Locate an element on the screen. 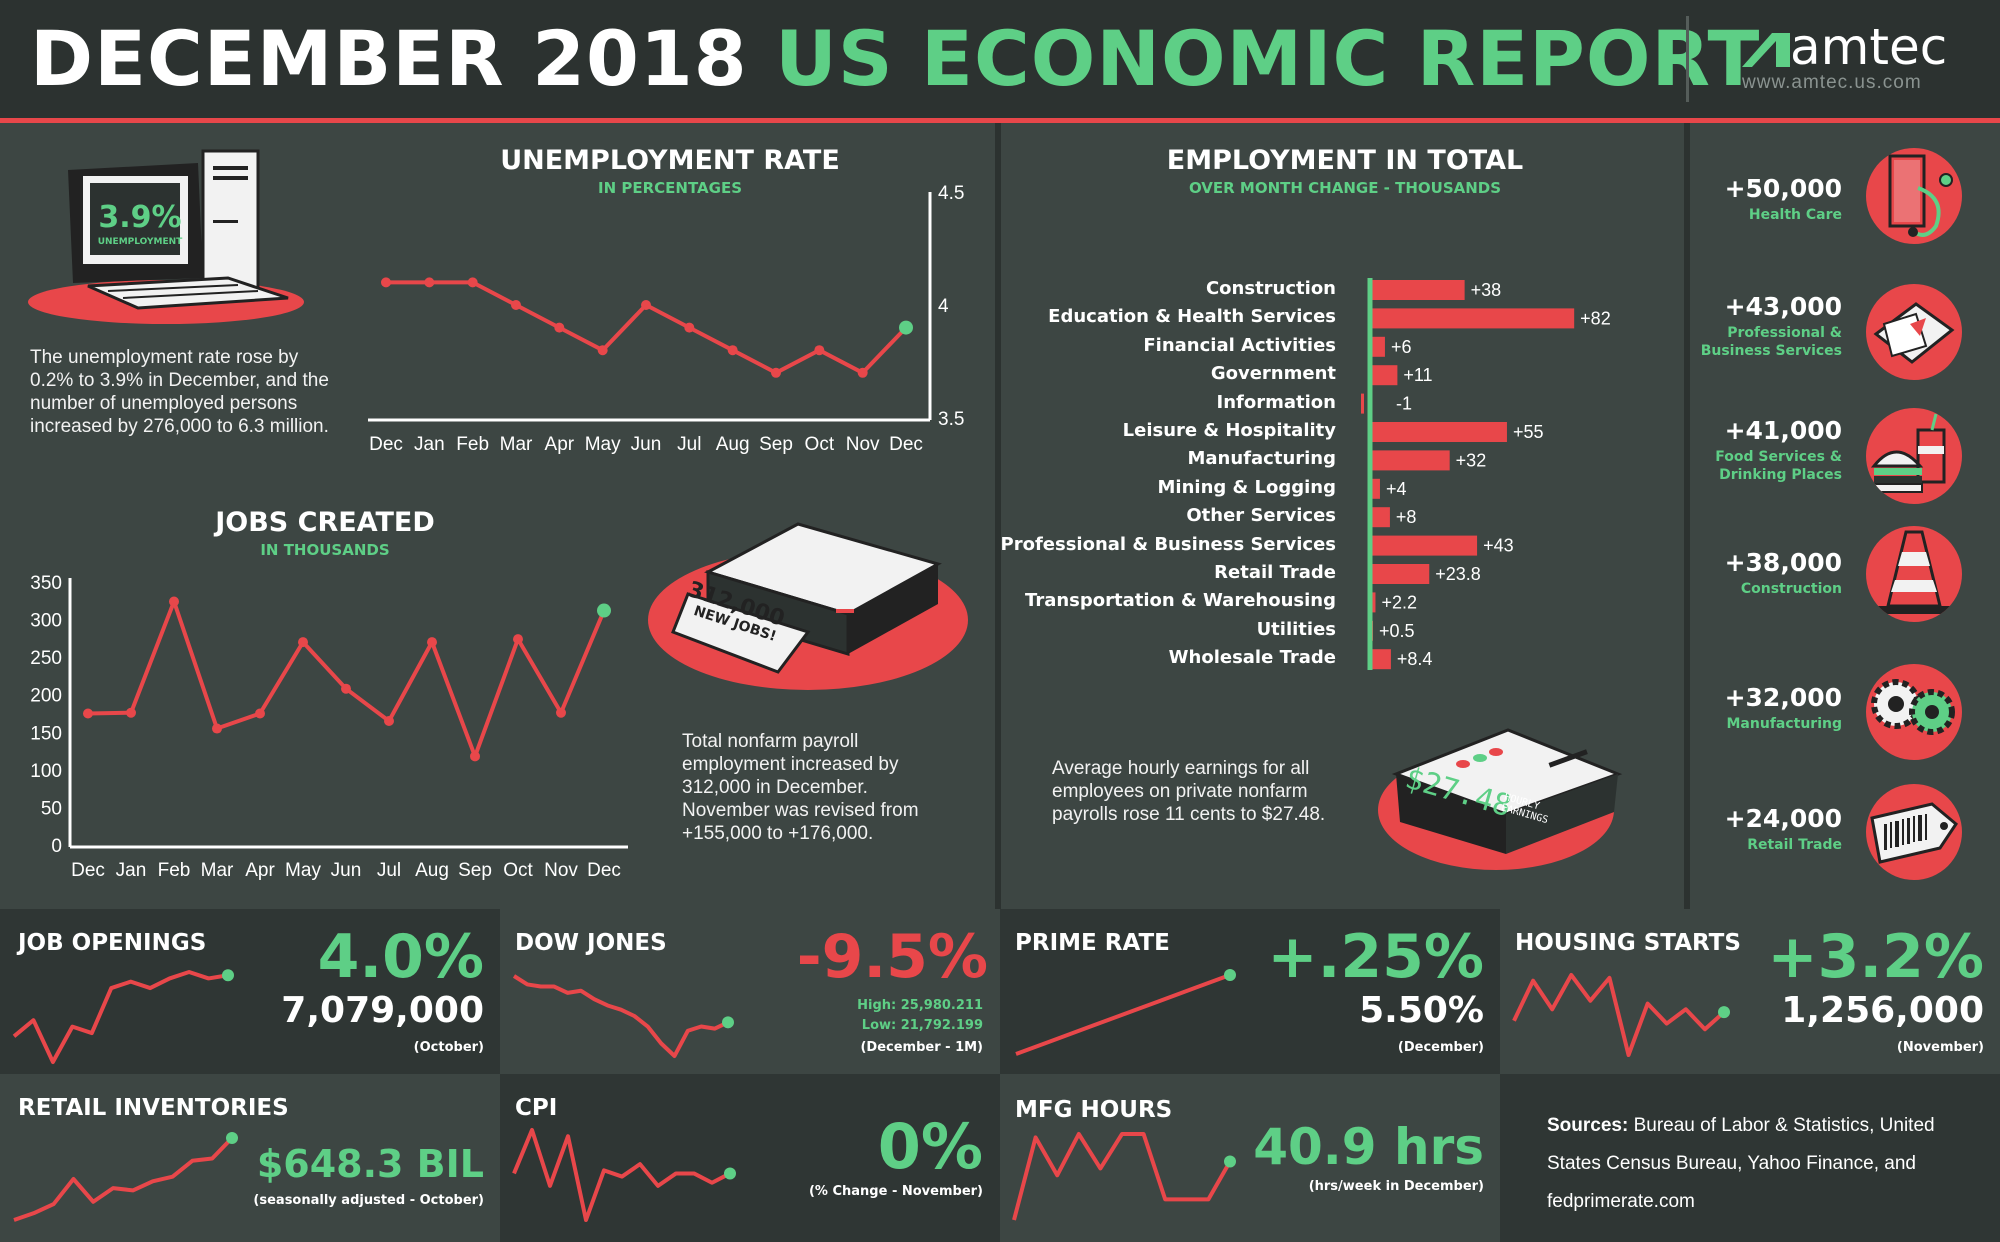  x-tick-label: Jul is located at coordinates (389, 870).